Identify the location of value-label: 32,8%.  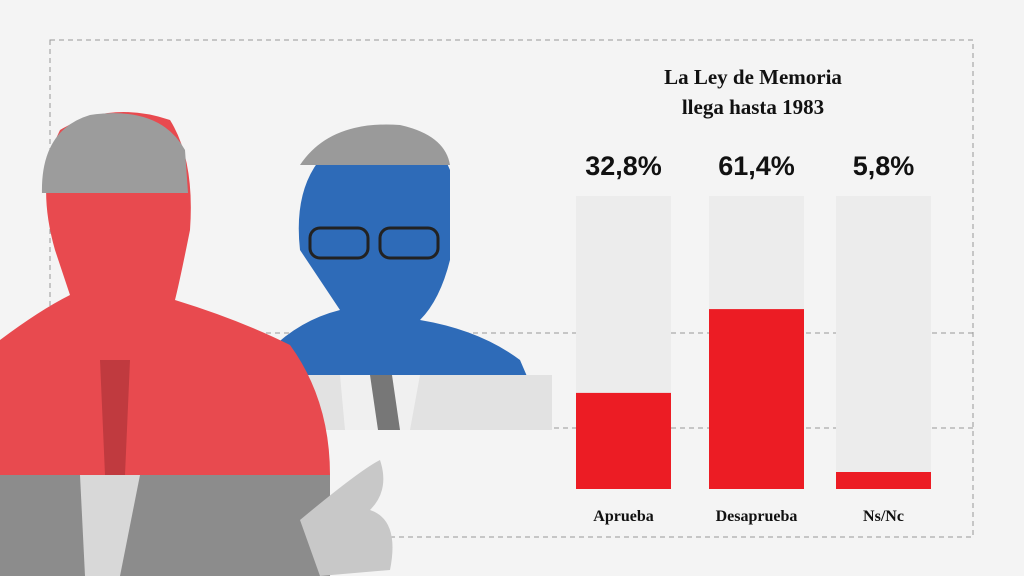
(623, 166).